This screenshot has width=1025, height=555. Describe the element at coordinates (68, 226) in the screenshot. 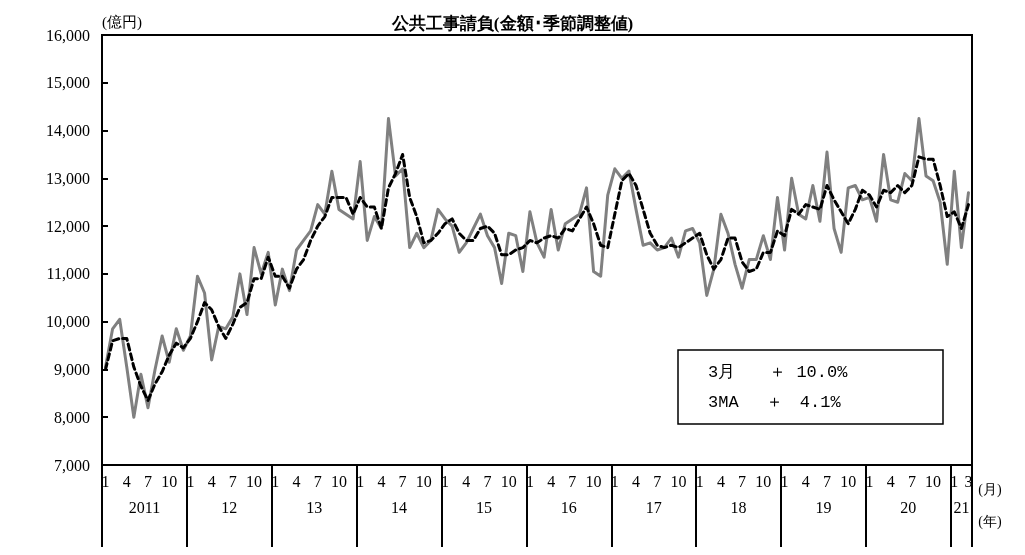

I see `y-tick-label: 12,000` at that location.